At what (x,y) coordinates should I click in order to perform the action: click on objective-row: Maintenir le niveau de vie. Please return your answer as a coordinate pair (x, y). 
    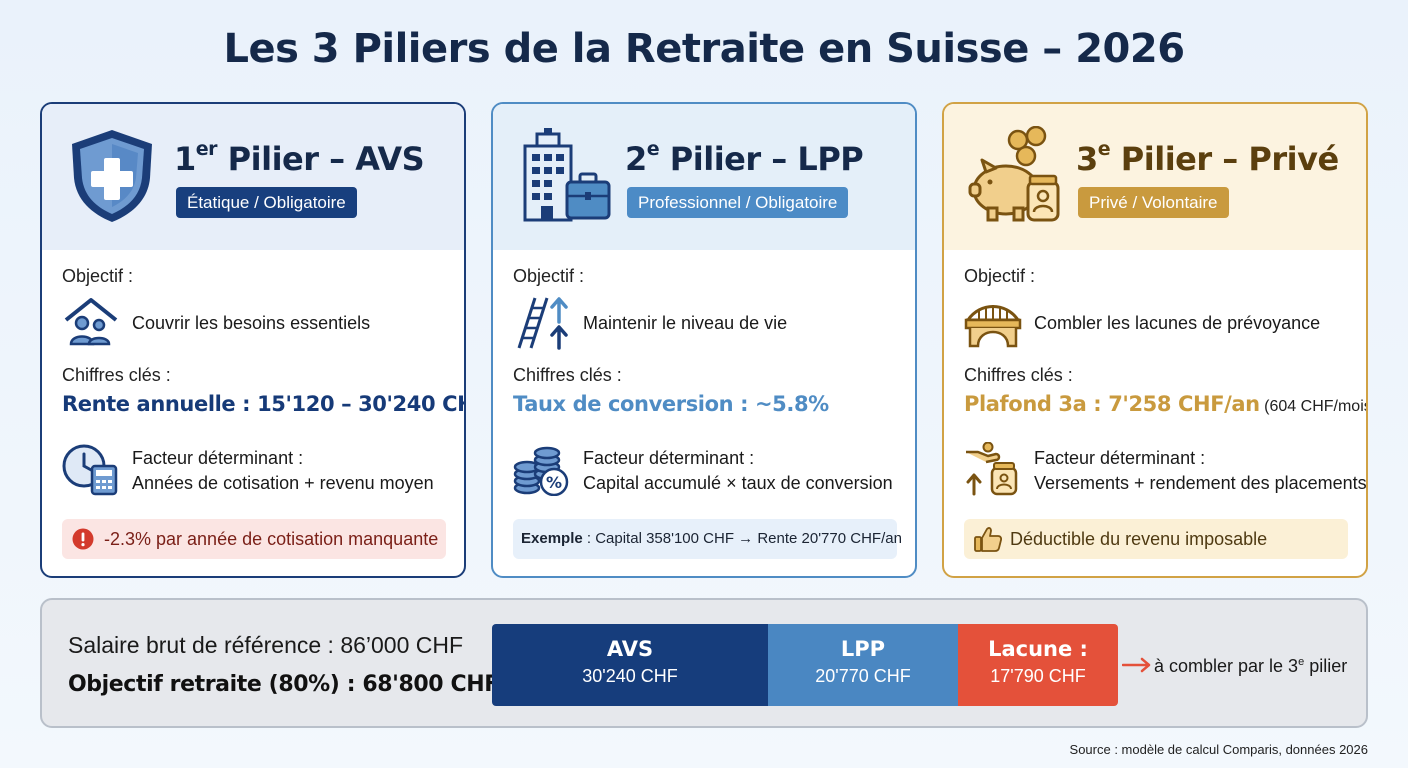
    Looking at the image, I should click on (708, 323).